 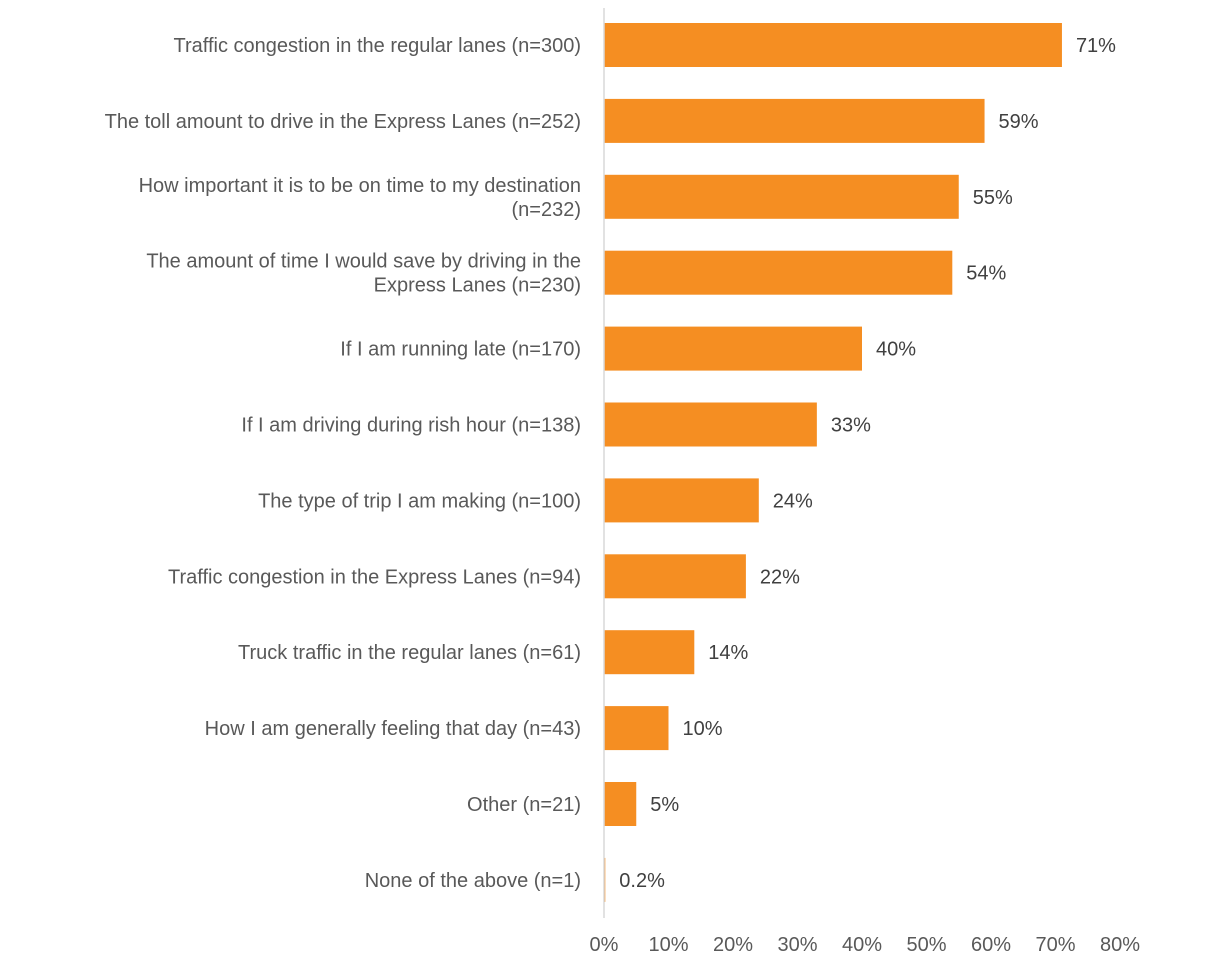 I want to click on category-label-line: If I am running late (n=170), so click(x=460, y=350).